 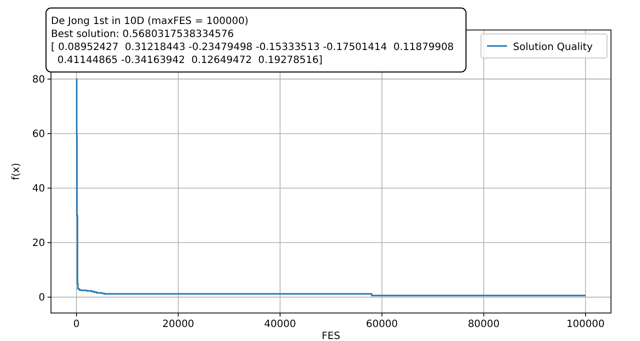 I want to click on x-axis-title: FES, so click(x=331, y=336).